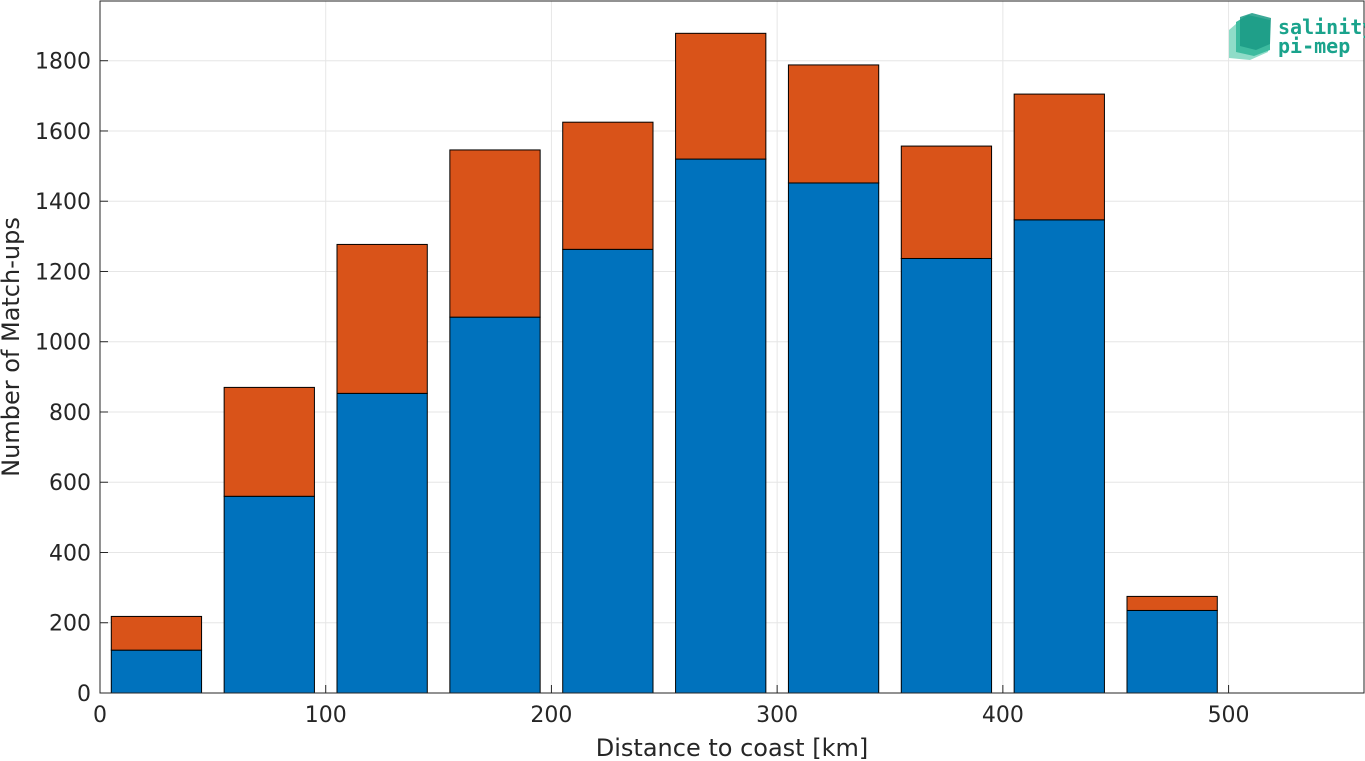 This screenshot has width=1365, height=761. What do you see at coordinates (1321, 27) in the screenshot?
I see `logo-line1: salinity` at bounding box center [1321, 27].